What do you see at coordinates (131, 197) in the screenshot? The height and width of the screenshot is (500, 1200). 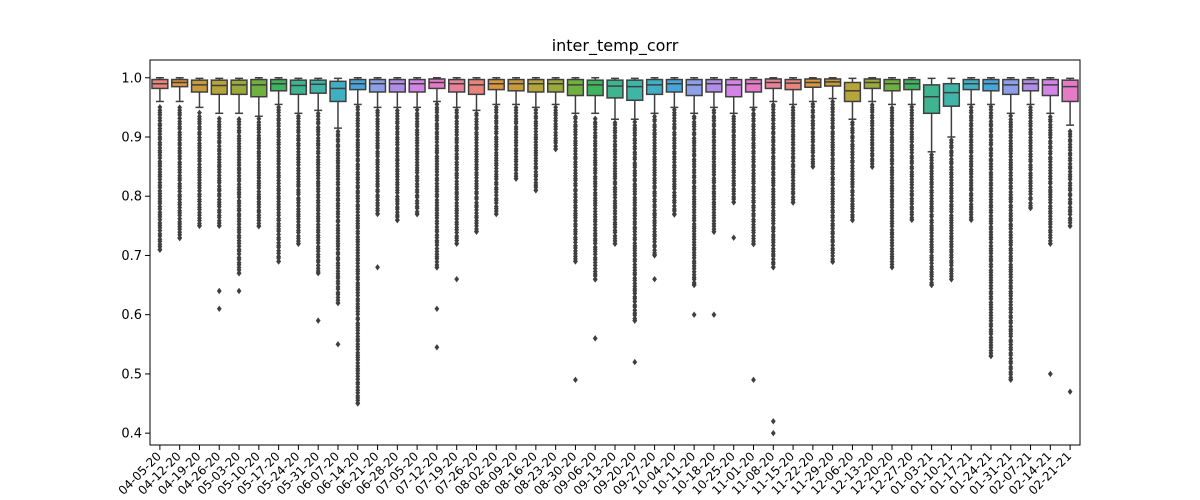 I see `y-tick-label: 0.8` at bounding box center [131, 197].